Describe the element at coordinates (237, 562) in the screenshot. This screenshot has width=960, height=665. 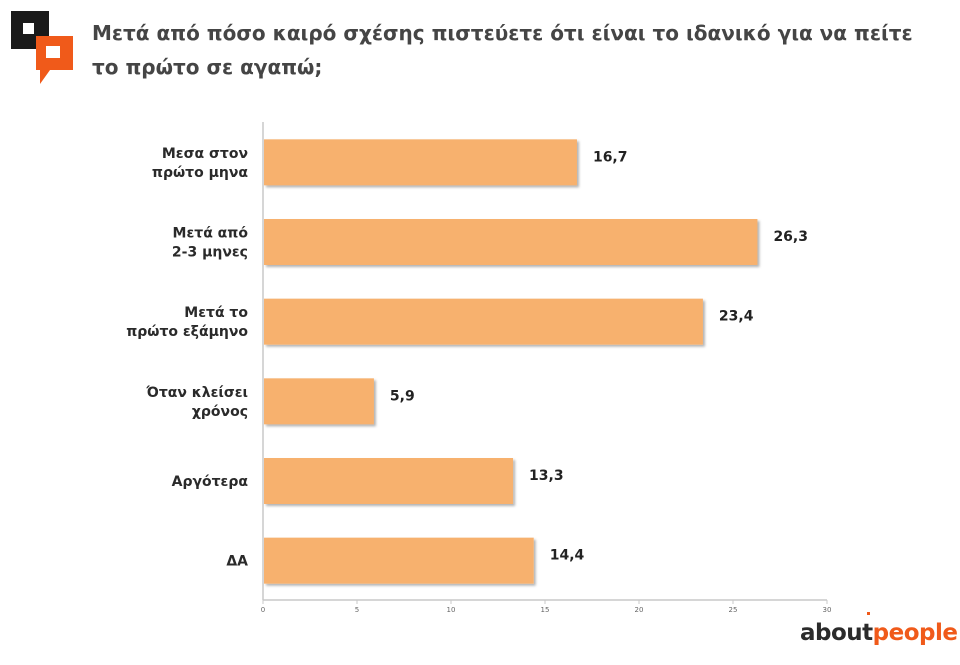
I see `category-label: ΔΑ` at that location.